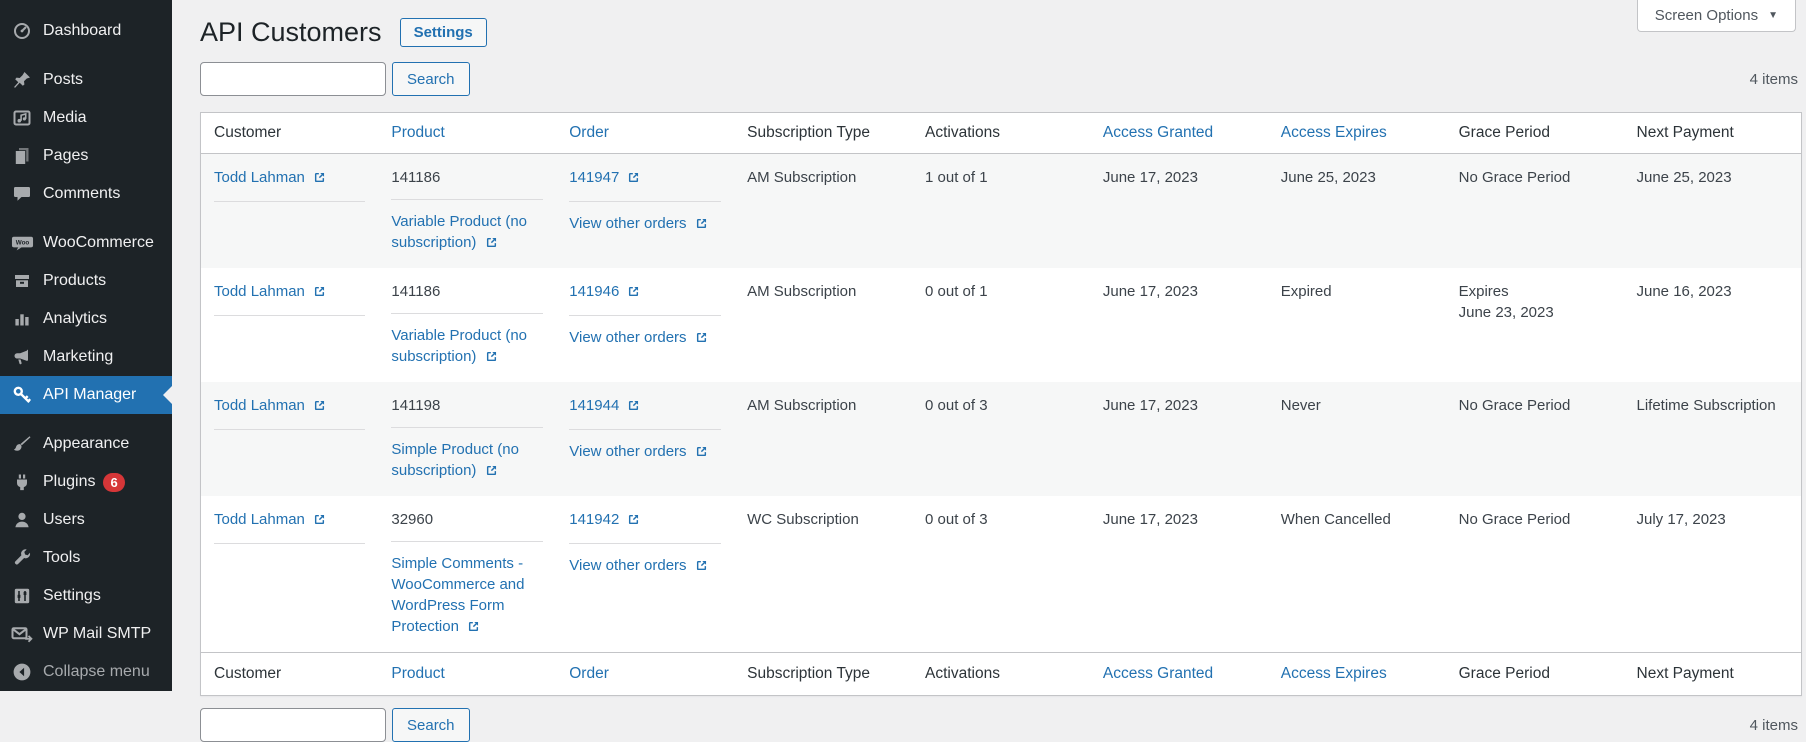  I want to click on column-header-grace-period: Grace Period, so click(1534, 133).